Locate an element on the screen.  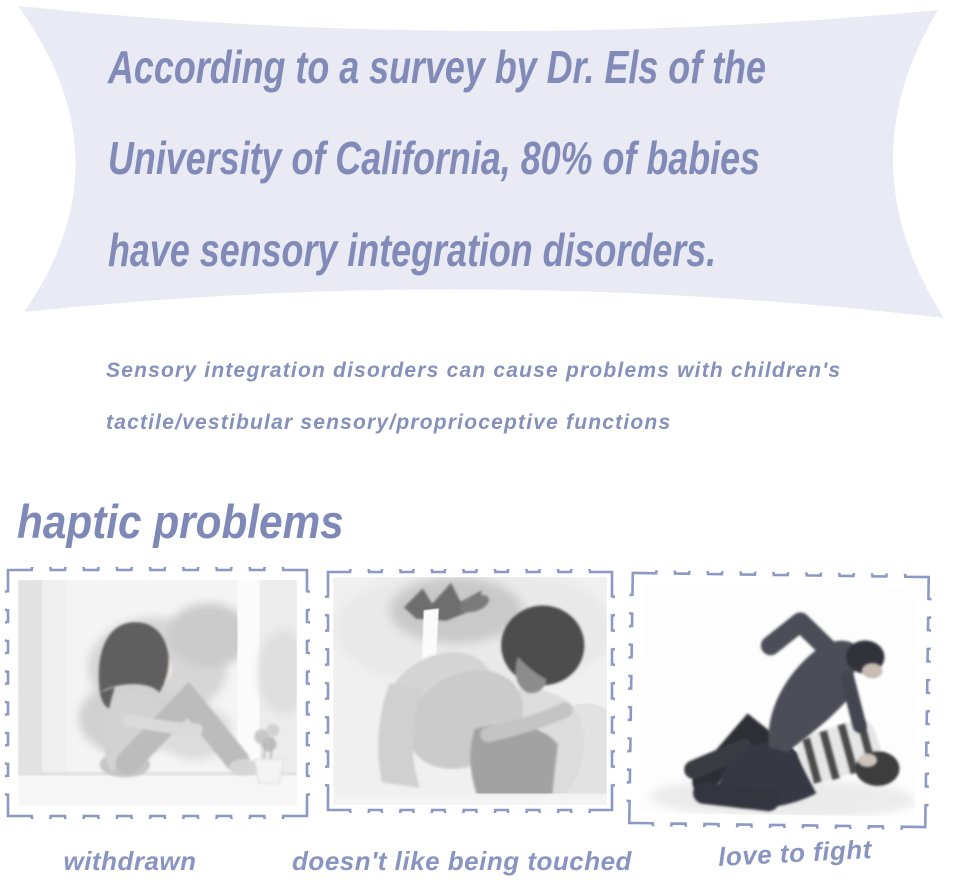
boy-curled-up-illustration is located at coordinates (470, 691).